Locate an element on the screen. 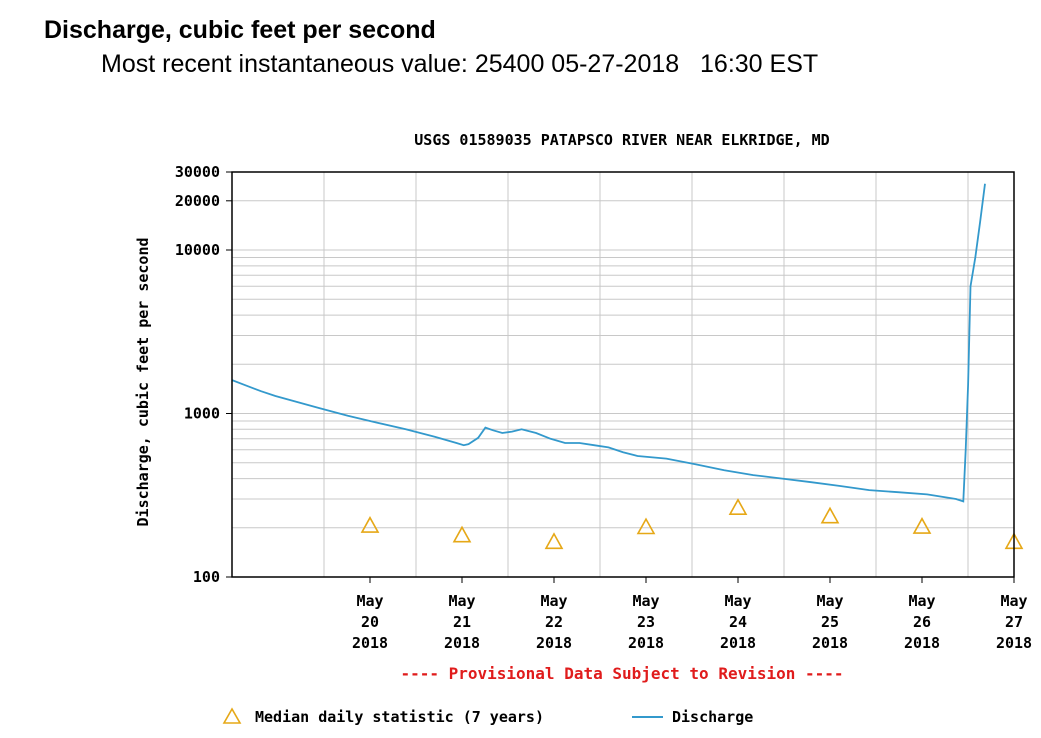  x-tick-label: 20 is located at coordinates (370, 622).